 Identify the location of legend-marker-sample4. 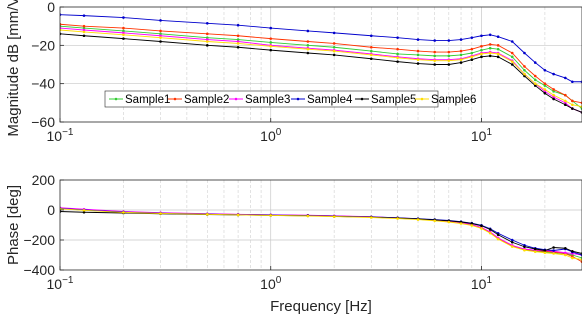
(298, 99).